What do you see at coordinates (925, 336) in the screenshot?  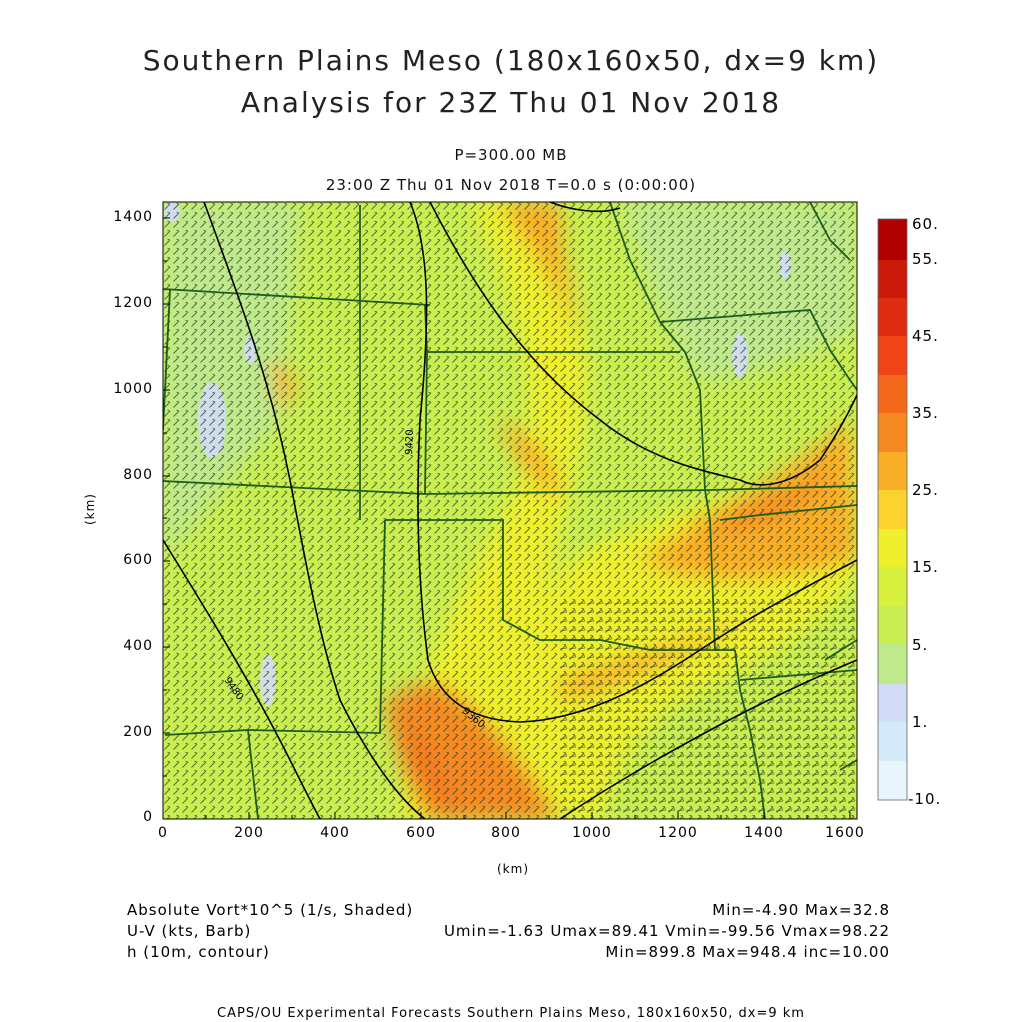 I see `colorbar-label: 45.` at bounding box center [925, 336].